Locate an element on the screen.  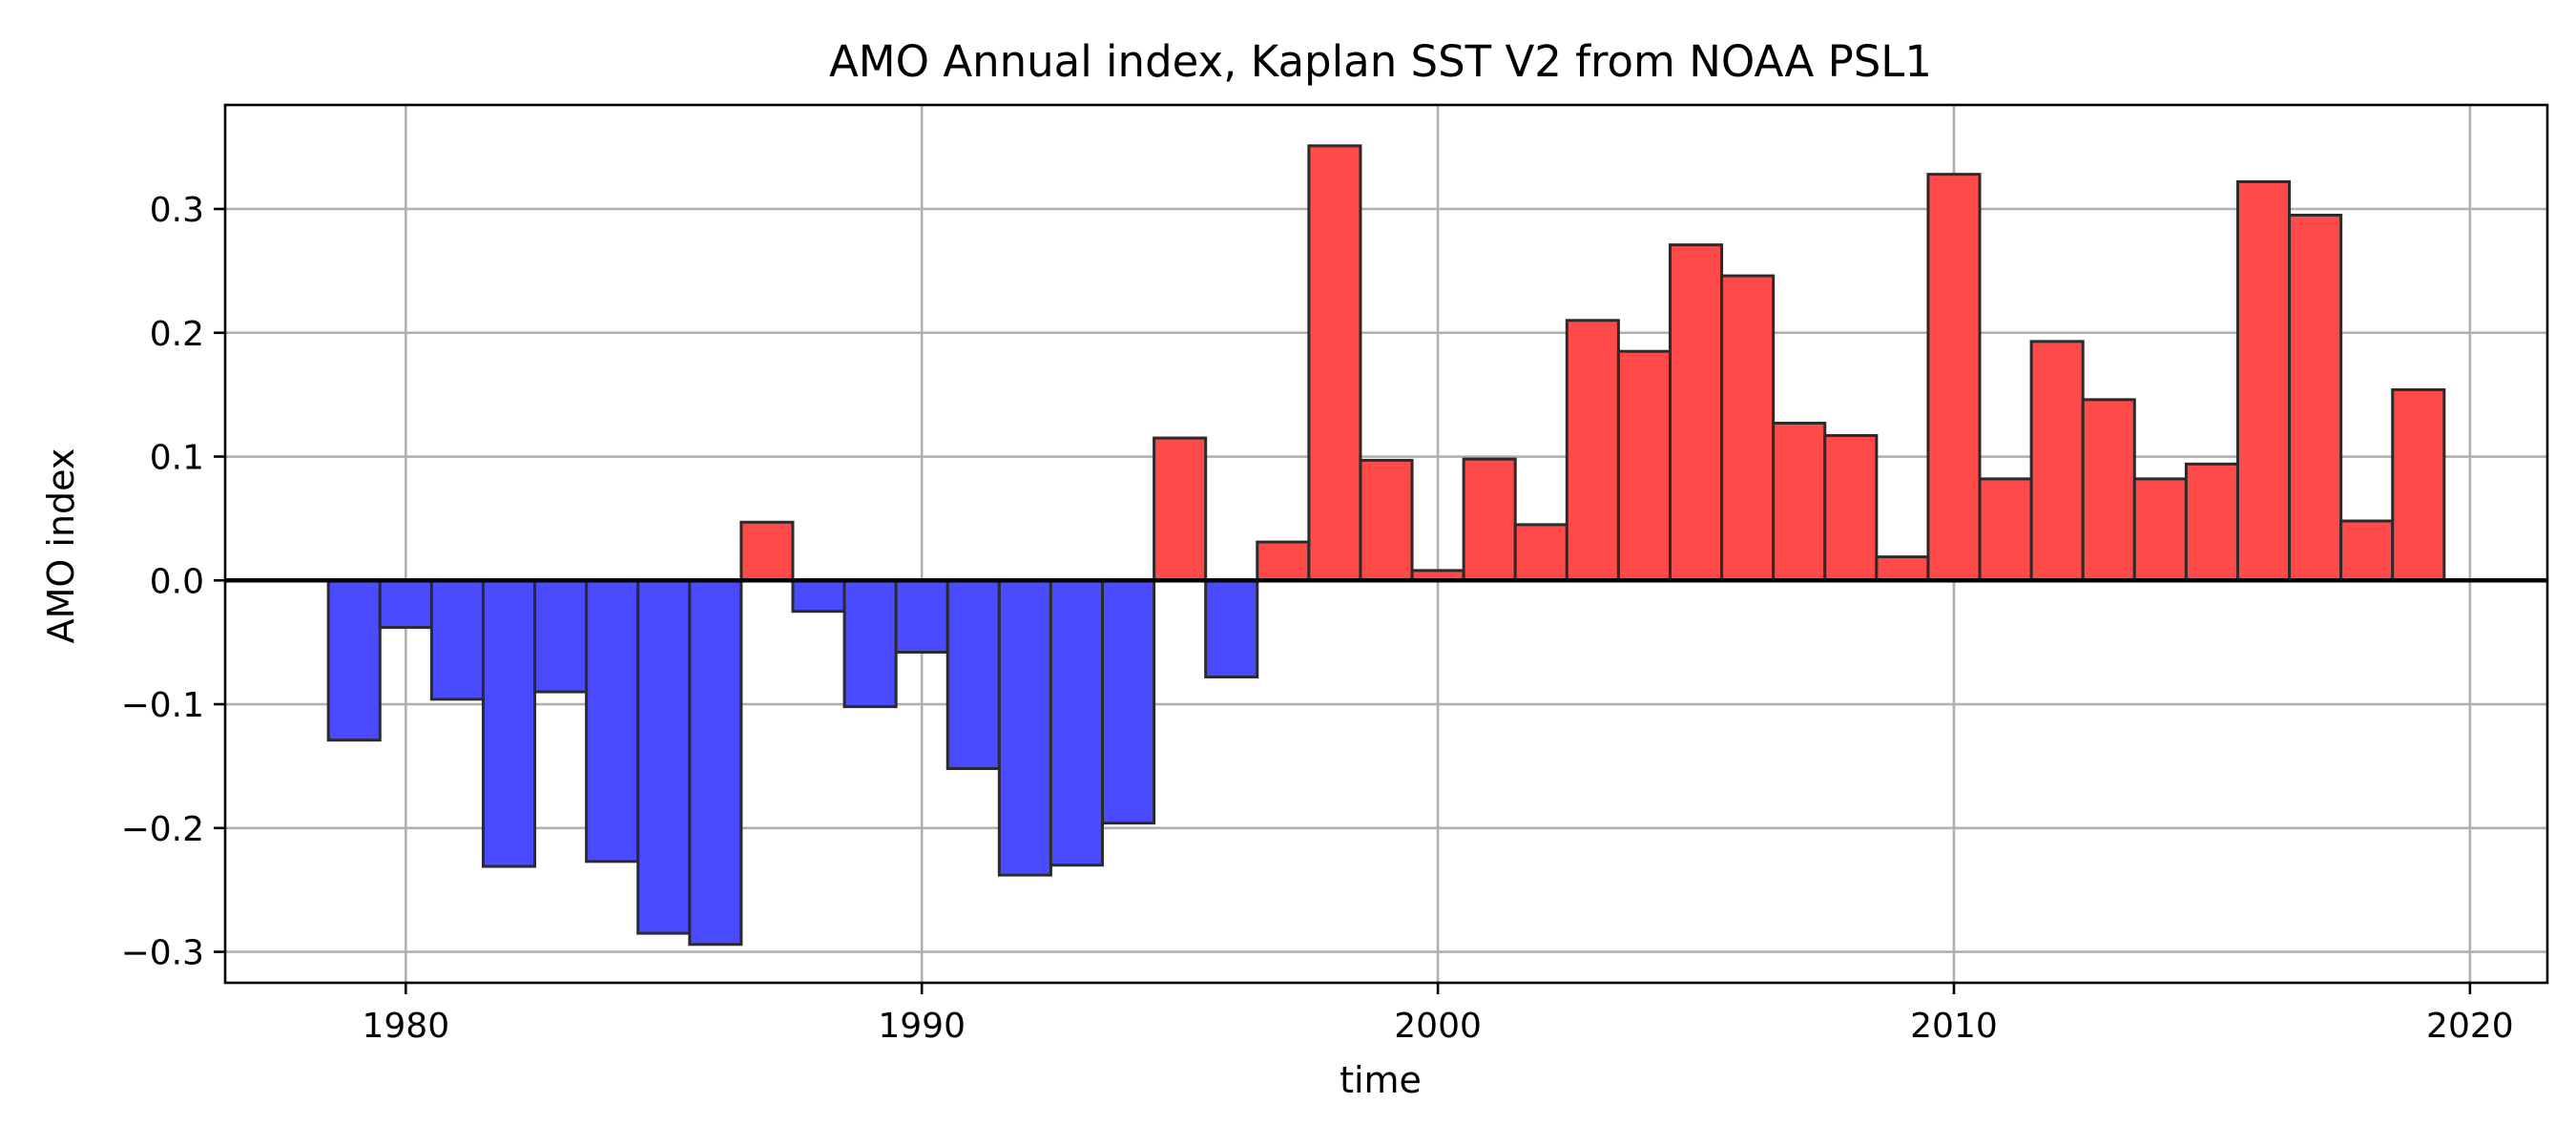
bar-2016 is located at coordinates (2263, 380).